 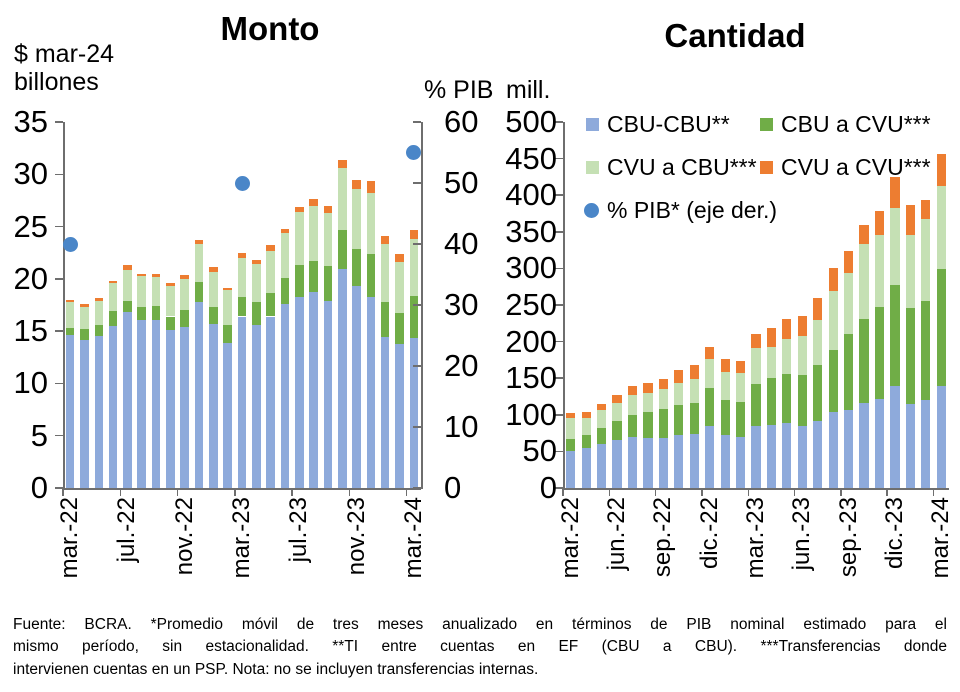 What do you see at coordinates (856, 123) in the screenshot?
I see `legend-label: CBU a CVU***` at bounding box center [856, 123].